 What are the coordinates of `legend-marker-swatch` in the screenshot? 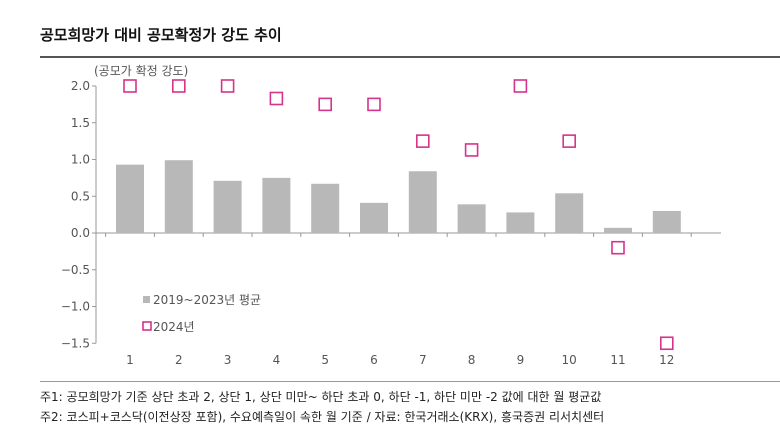 It's located at (147, 326).